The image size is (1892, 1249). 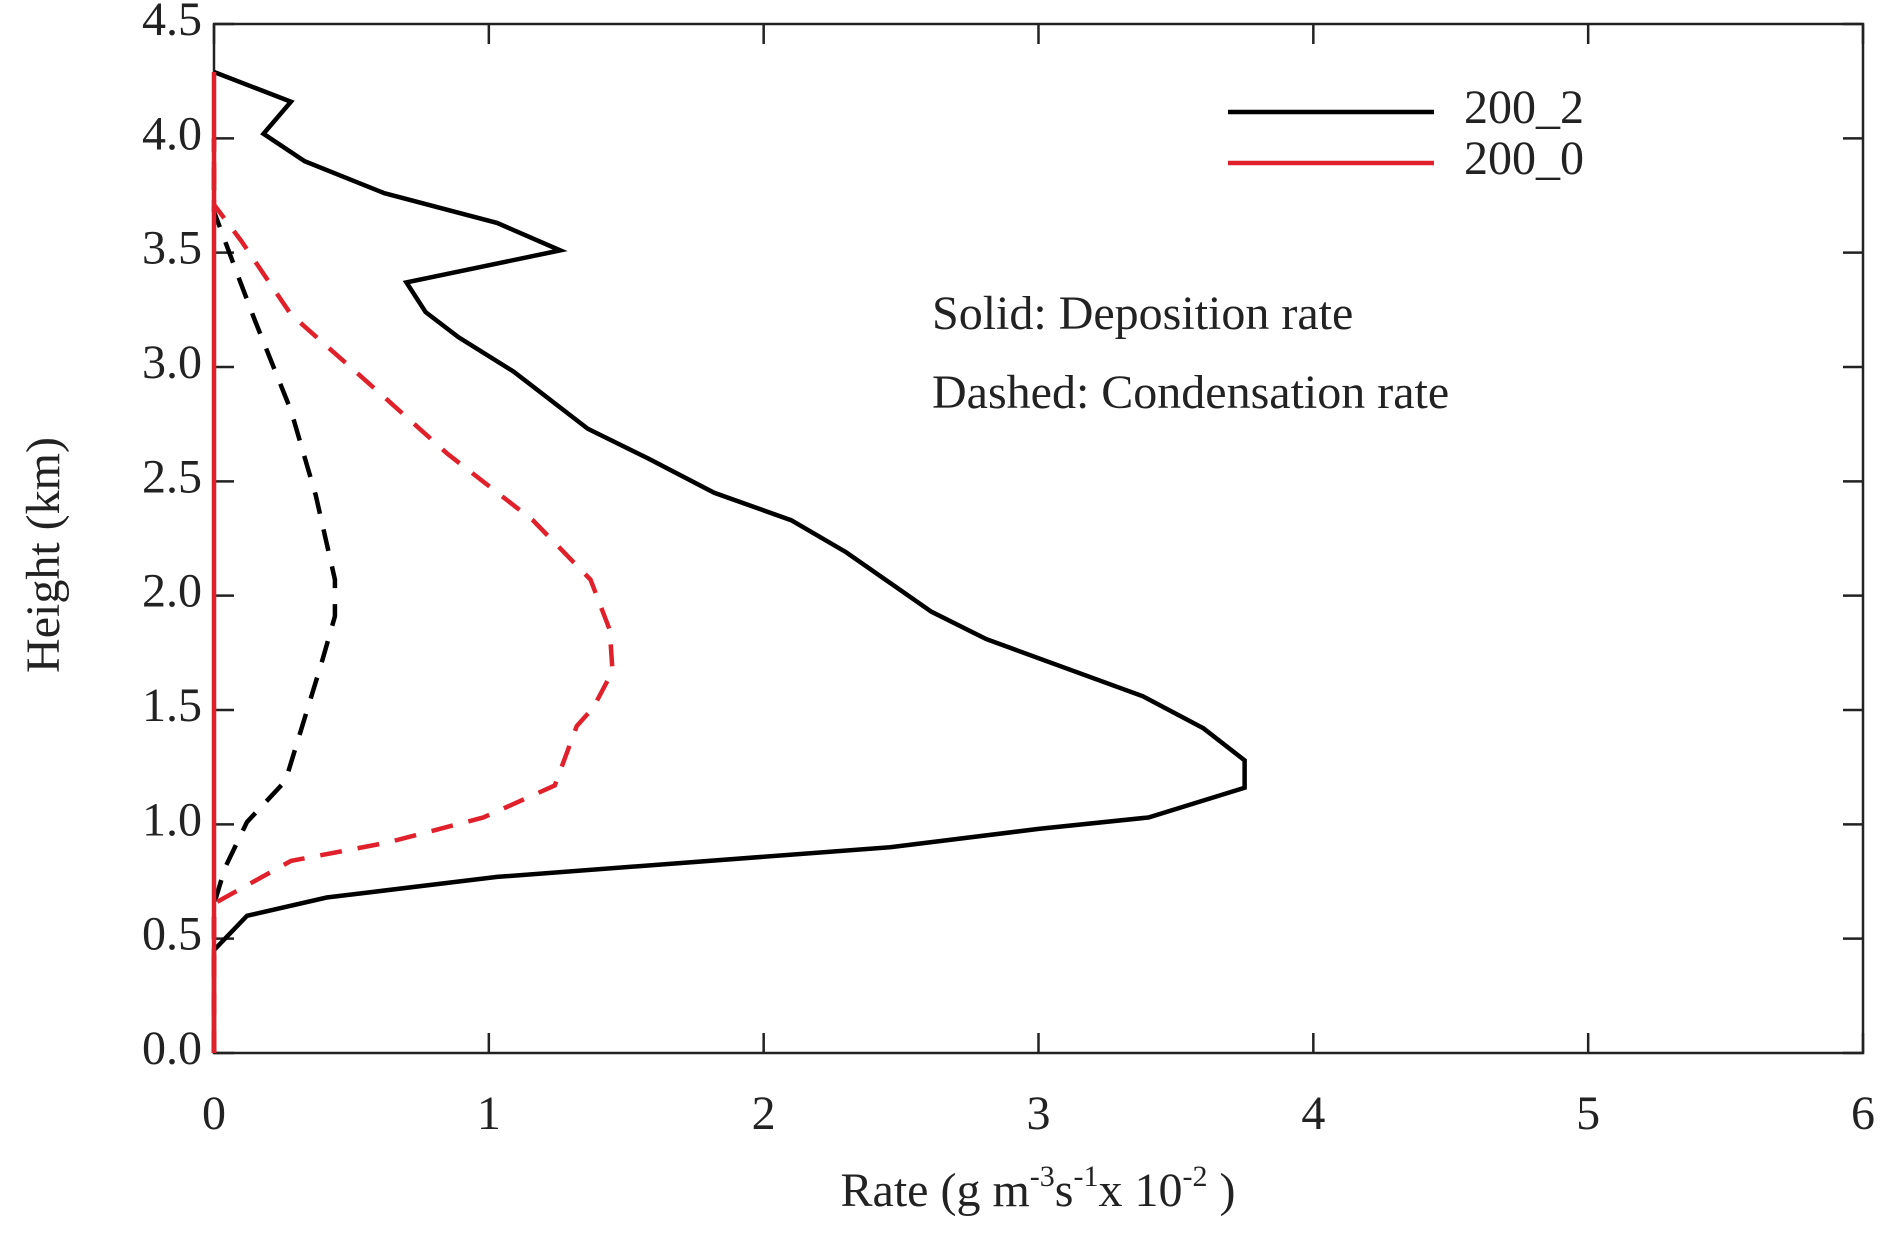 What do you see at coordinates (43, 555) in the screenshot?
I see `y-axis-label: Height (km)` at bounding box center [43, 555].